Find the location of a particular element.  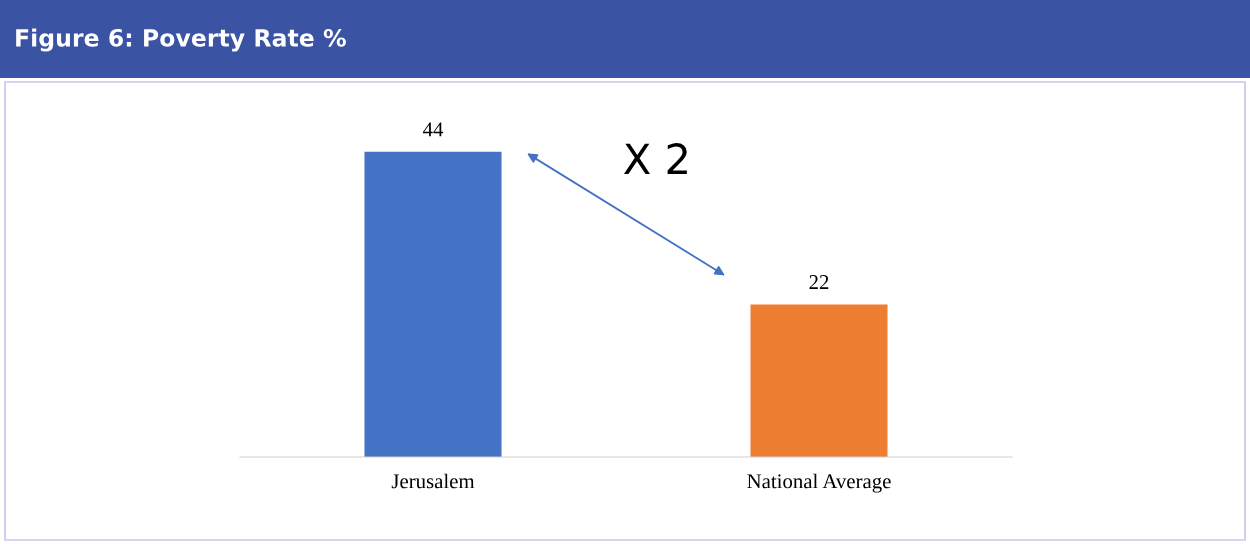

data-label: 44 is located at coordinates (433, 129).